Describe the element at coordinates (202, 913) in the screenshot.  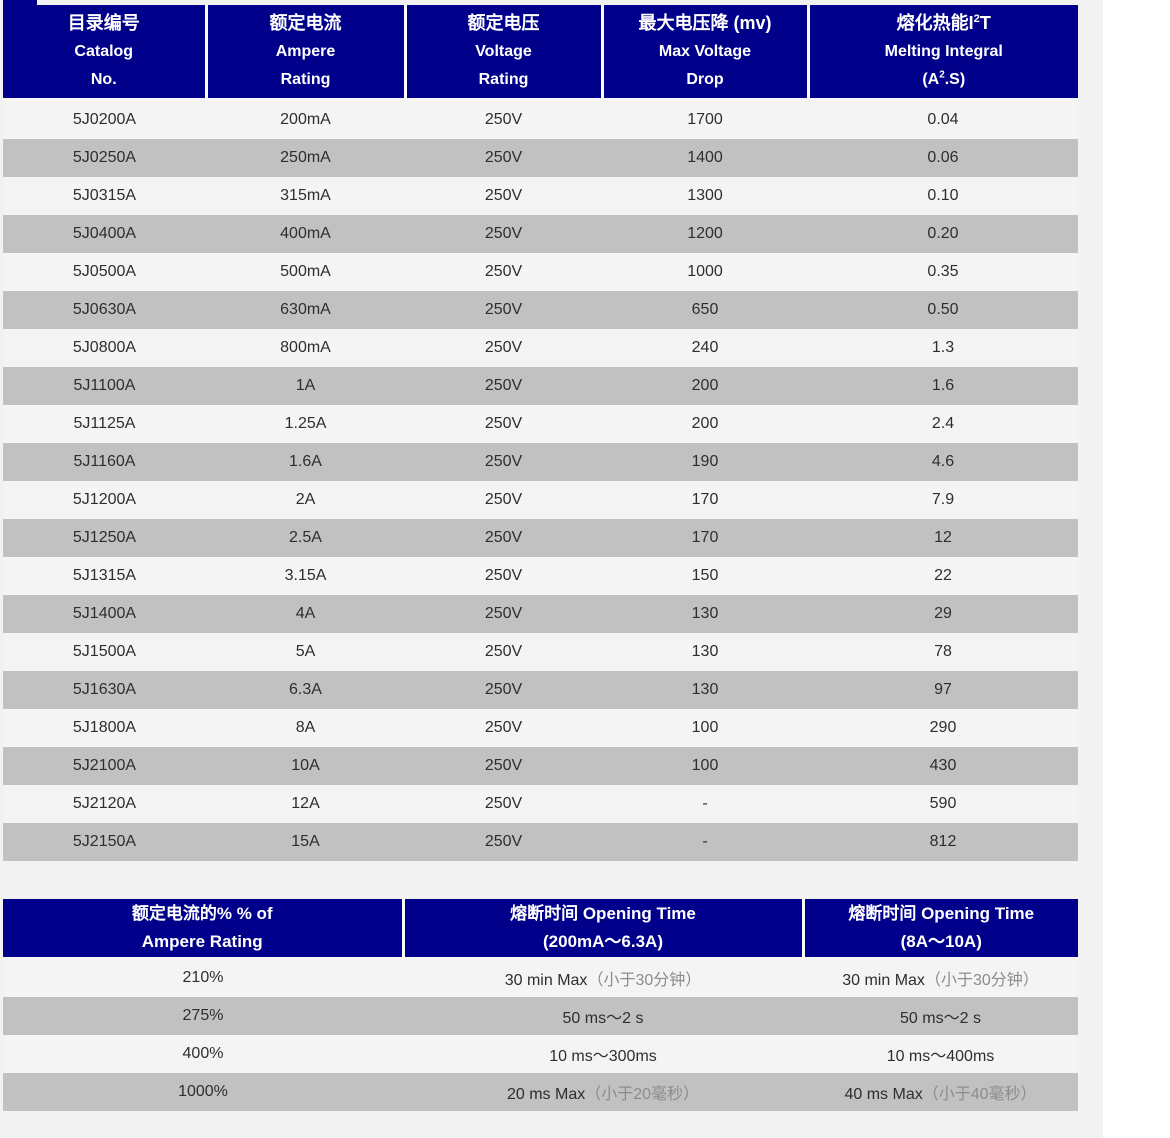
I see `th-percent-line1: 额定电流的% % of` at that location.